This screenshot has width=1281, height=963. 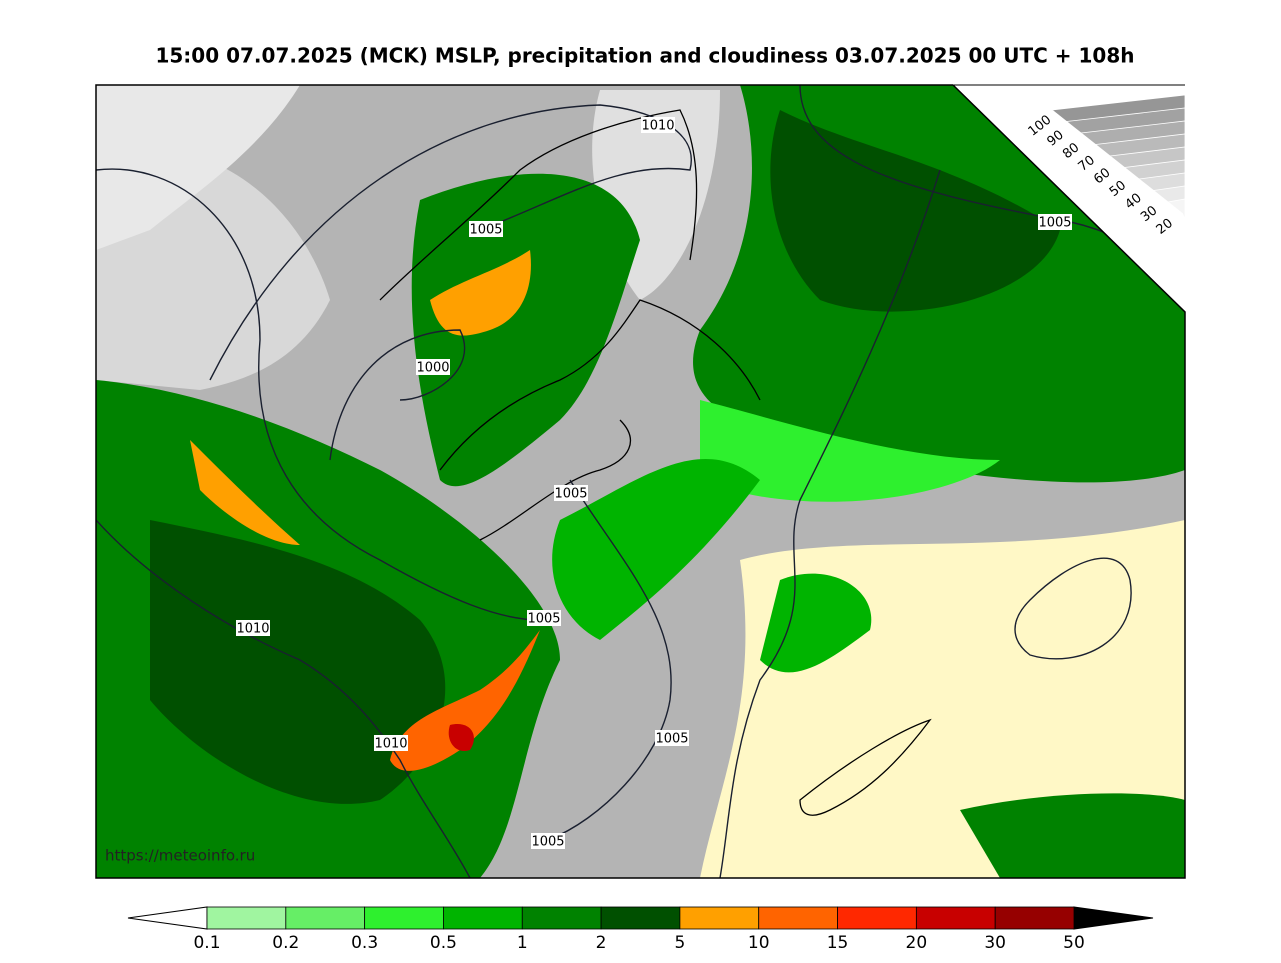 I want to click on isobar-label-text: 1000, so click(x=432, y=368).